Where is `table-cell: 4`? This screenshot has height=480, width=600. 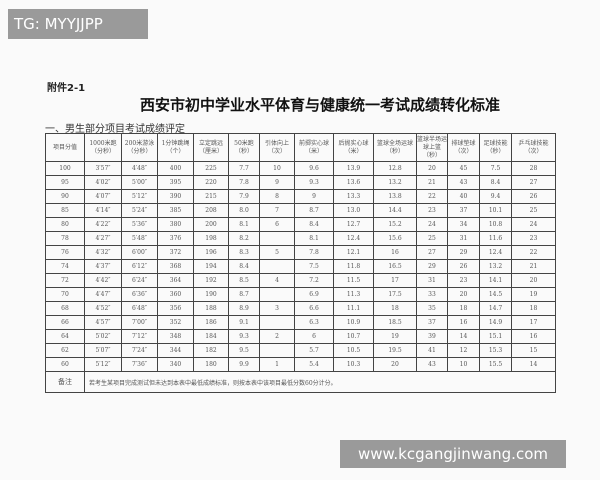 table-cell: 4 is located at coordinates (277, 280).